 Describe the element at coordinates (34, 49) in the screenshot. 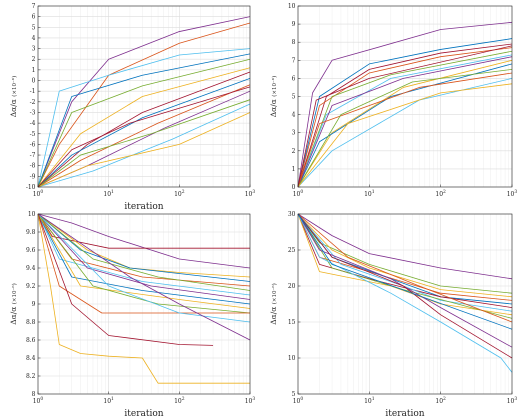

I see `y-tick-label: 3` at that location.